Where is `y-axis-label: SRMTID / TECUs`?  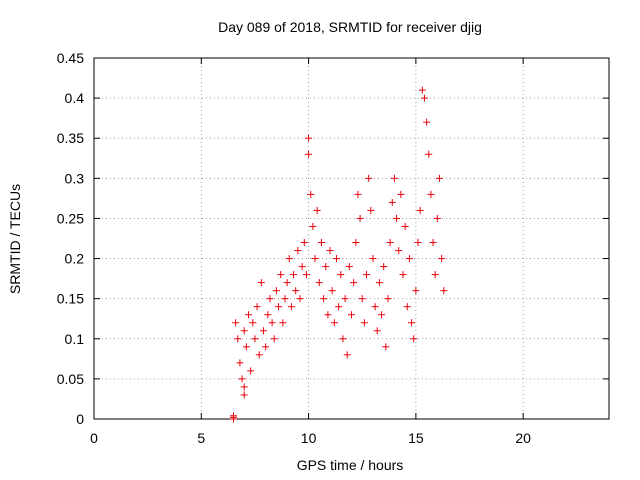
y-axis-label: SRMTID / TECUs is located at coordinates (15, 239).